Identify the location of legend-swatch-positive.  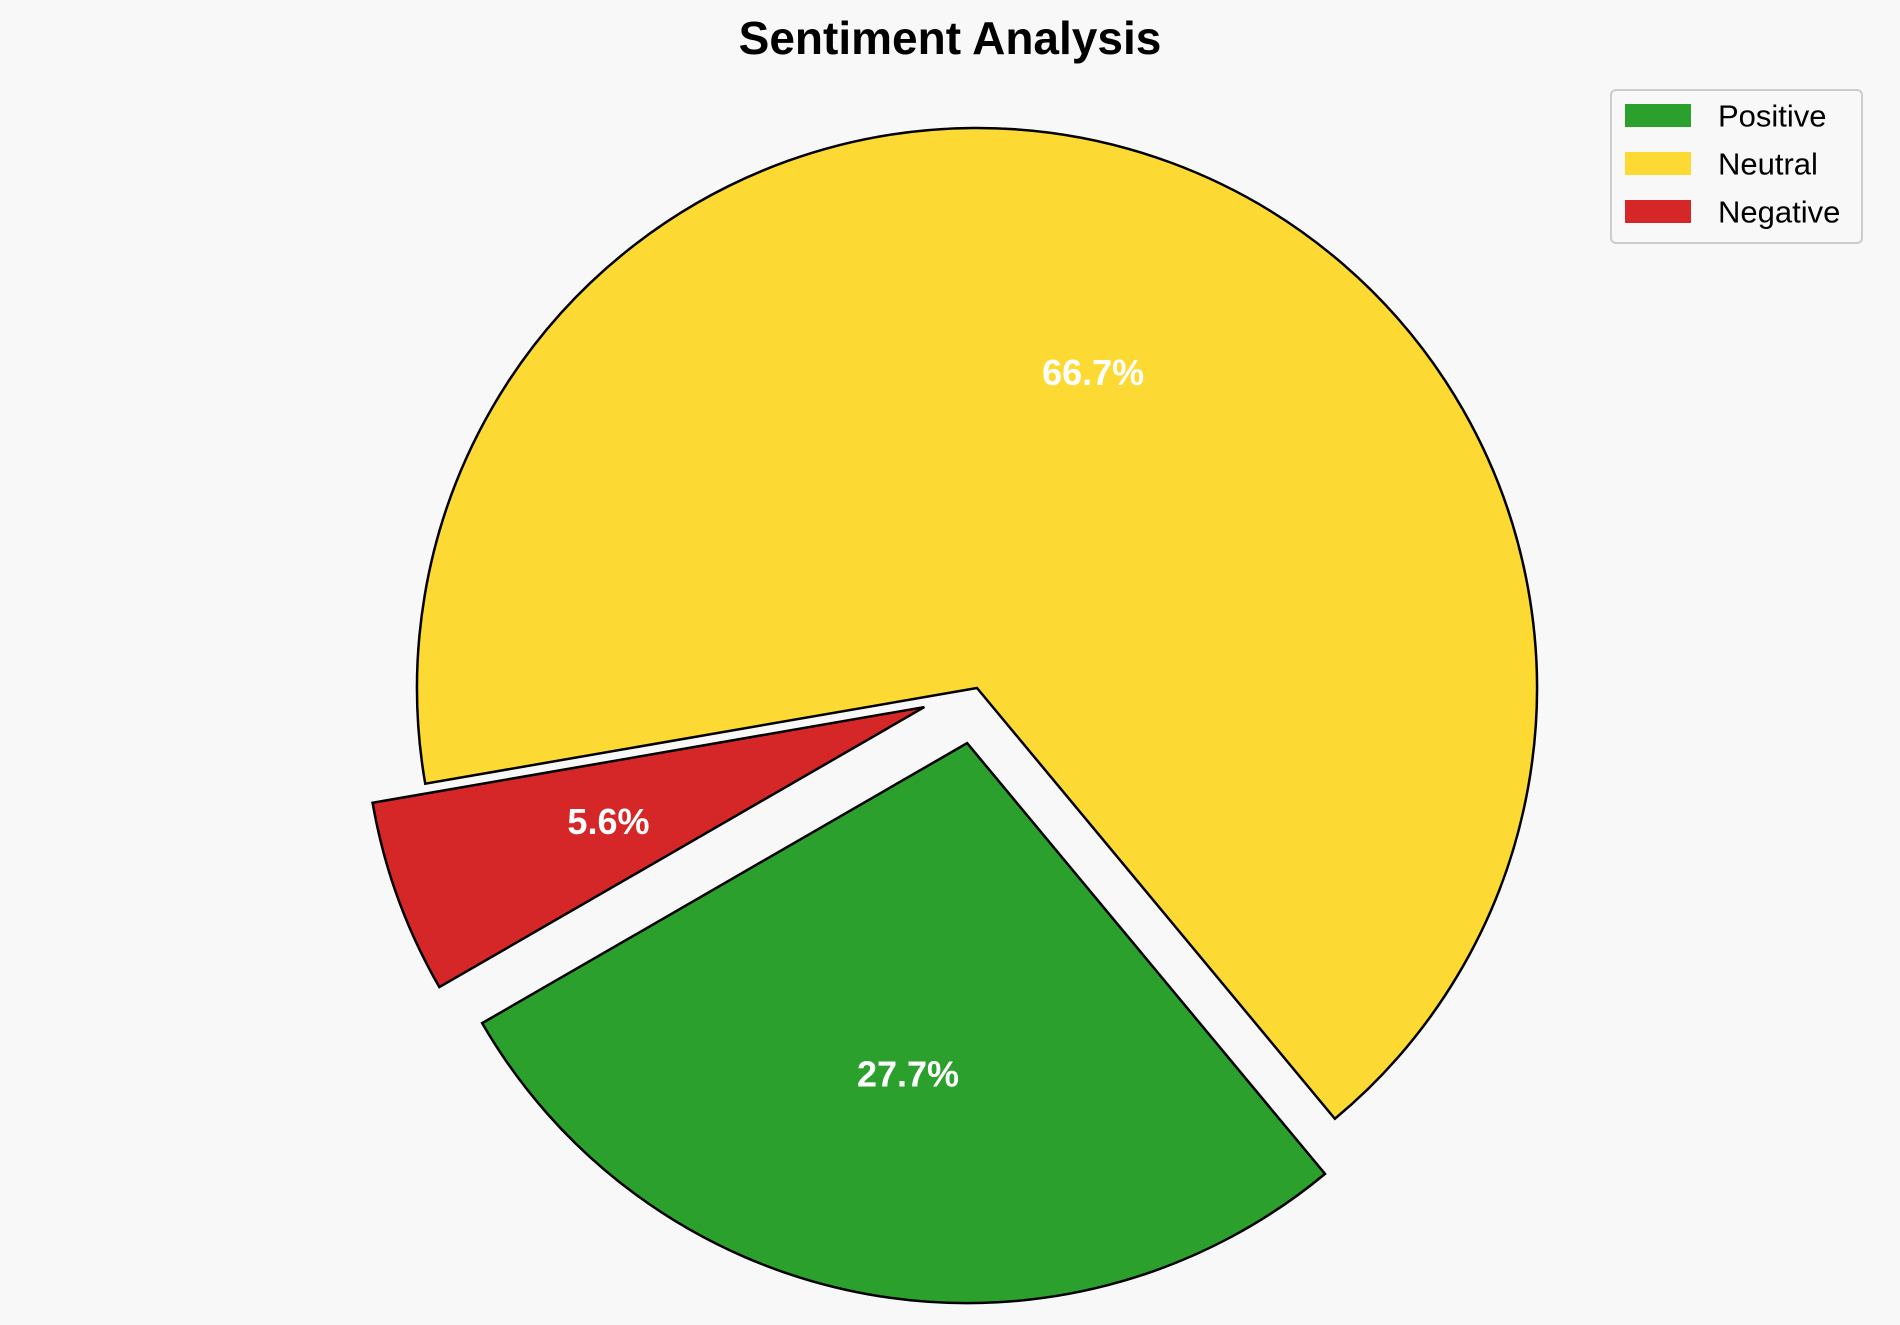
(1658, 115).